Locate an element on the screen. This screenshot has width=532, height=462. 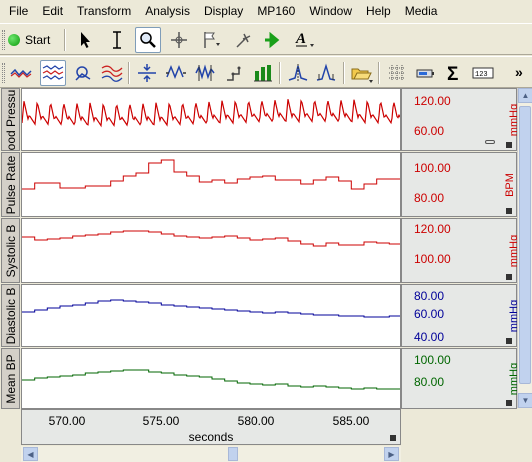
display-toolbar: Σ 123 » is located at coordinates (266, 72).